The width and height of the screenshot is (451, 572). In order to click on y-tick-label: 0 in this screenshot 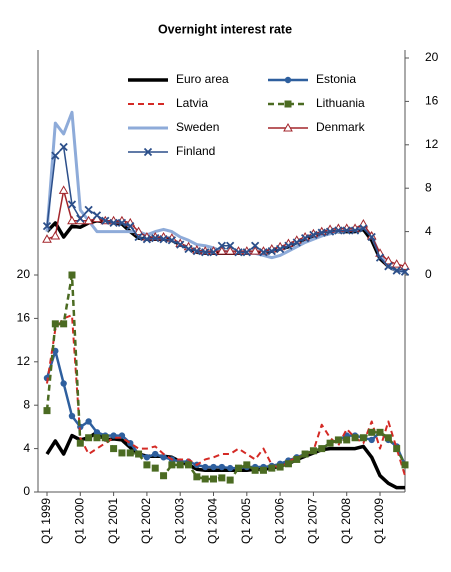, I will do `click(26, 491)`.